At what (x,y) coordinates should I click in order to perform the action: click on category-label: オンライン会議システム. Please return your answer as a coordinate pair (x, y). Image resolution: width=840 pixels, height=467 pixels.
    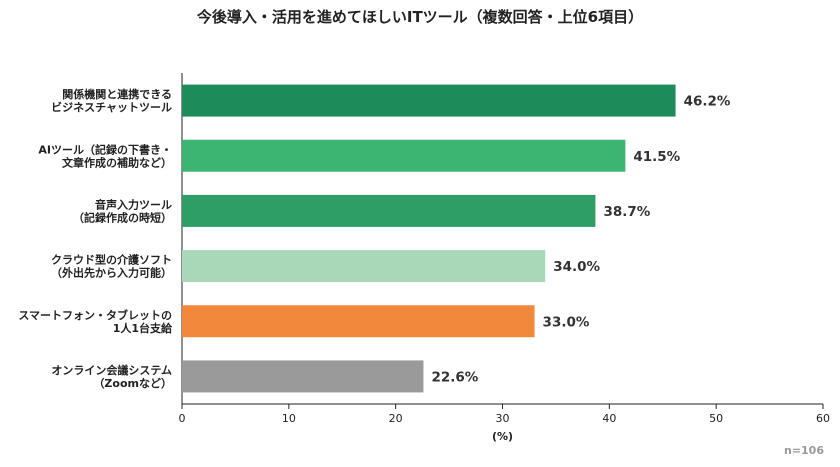
    Looking at the image, I should click on (111, 370).